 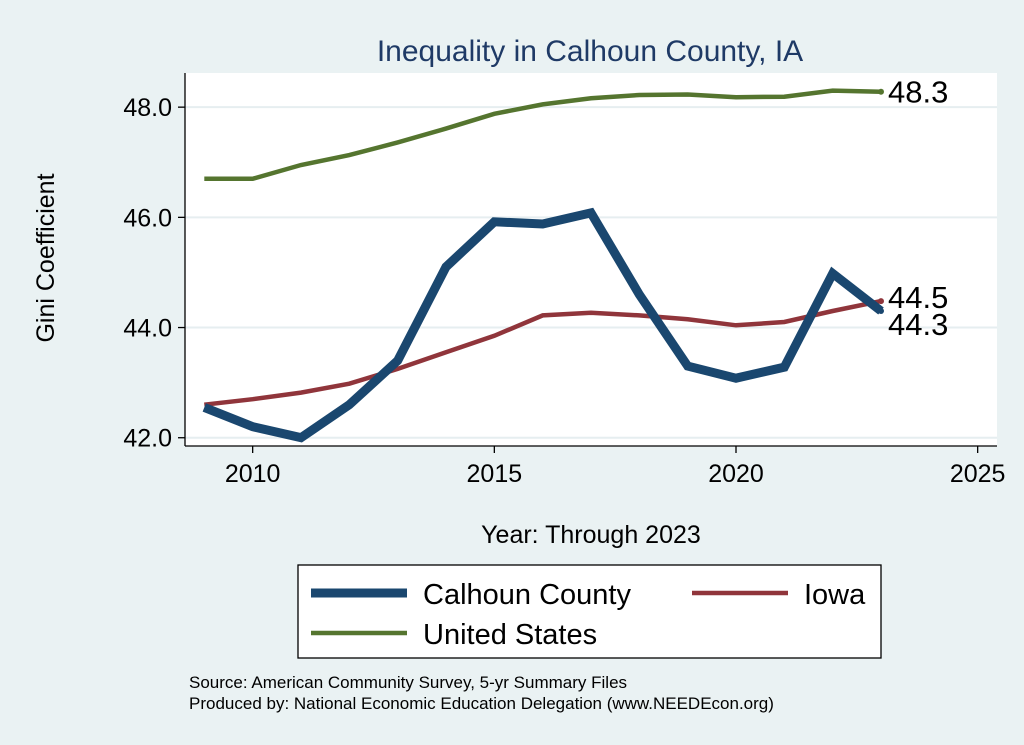 I want to click on y-tick-label: 48.0, so click(x=147, y=108).